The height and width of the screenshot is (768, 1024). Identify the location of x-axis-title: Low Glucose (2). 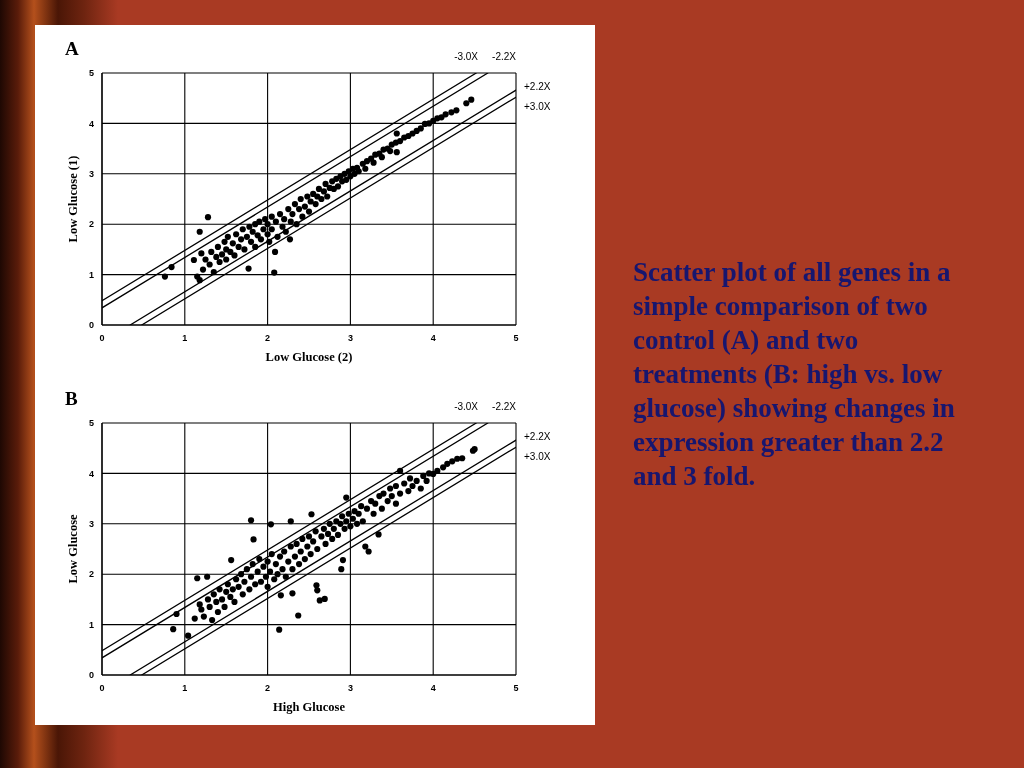
(309, 357).